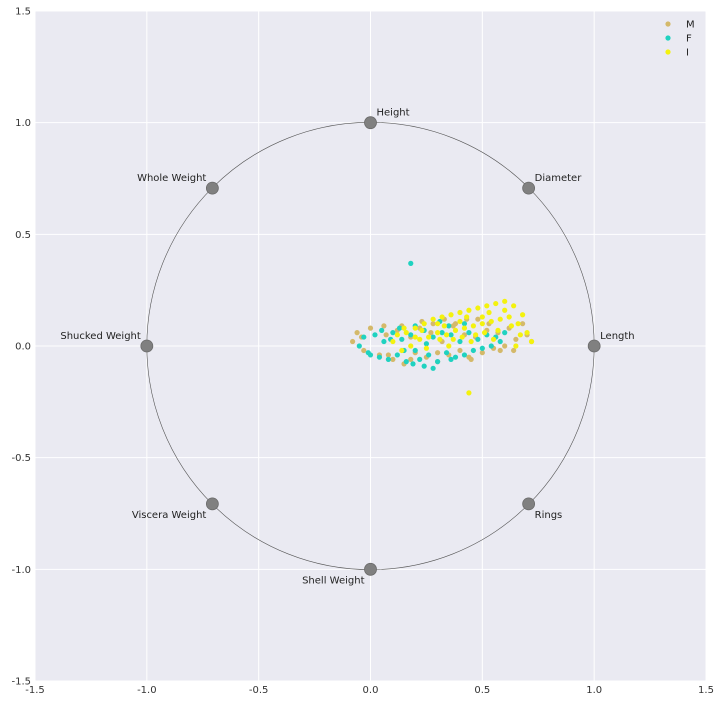 The height and width of the screenshot is (704, 717). I want to click on anchor-label-shell-weight: Shell Weight, so click(333, 580).